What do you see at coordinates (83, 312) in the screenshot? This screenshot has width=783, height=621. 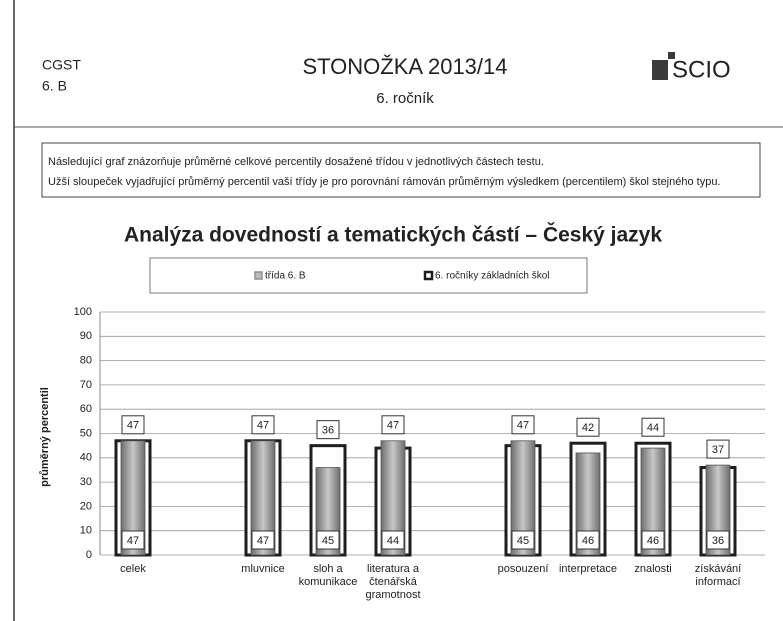 I see `y-tick-label: 100` at bounding box center [83, 312].